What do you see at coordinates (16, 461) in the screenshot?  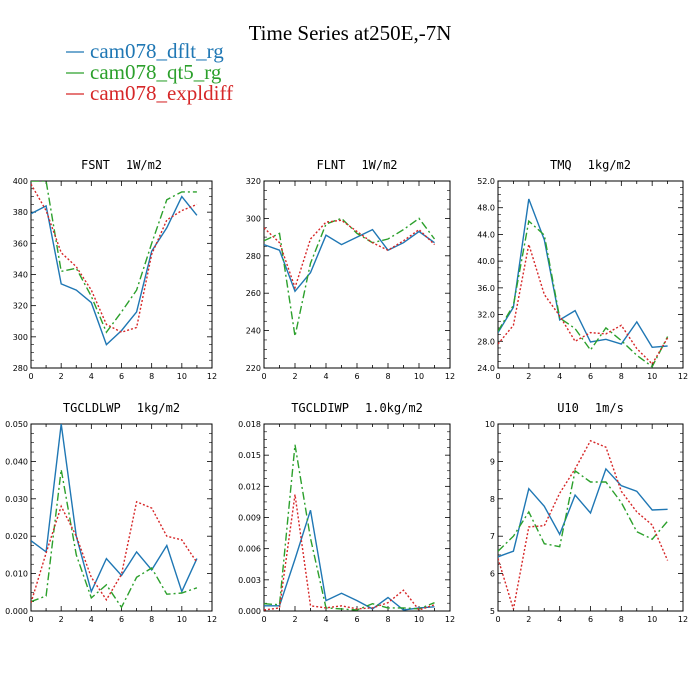 I see `y-tick-label: 0.040` at bounding box center [16, 461].